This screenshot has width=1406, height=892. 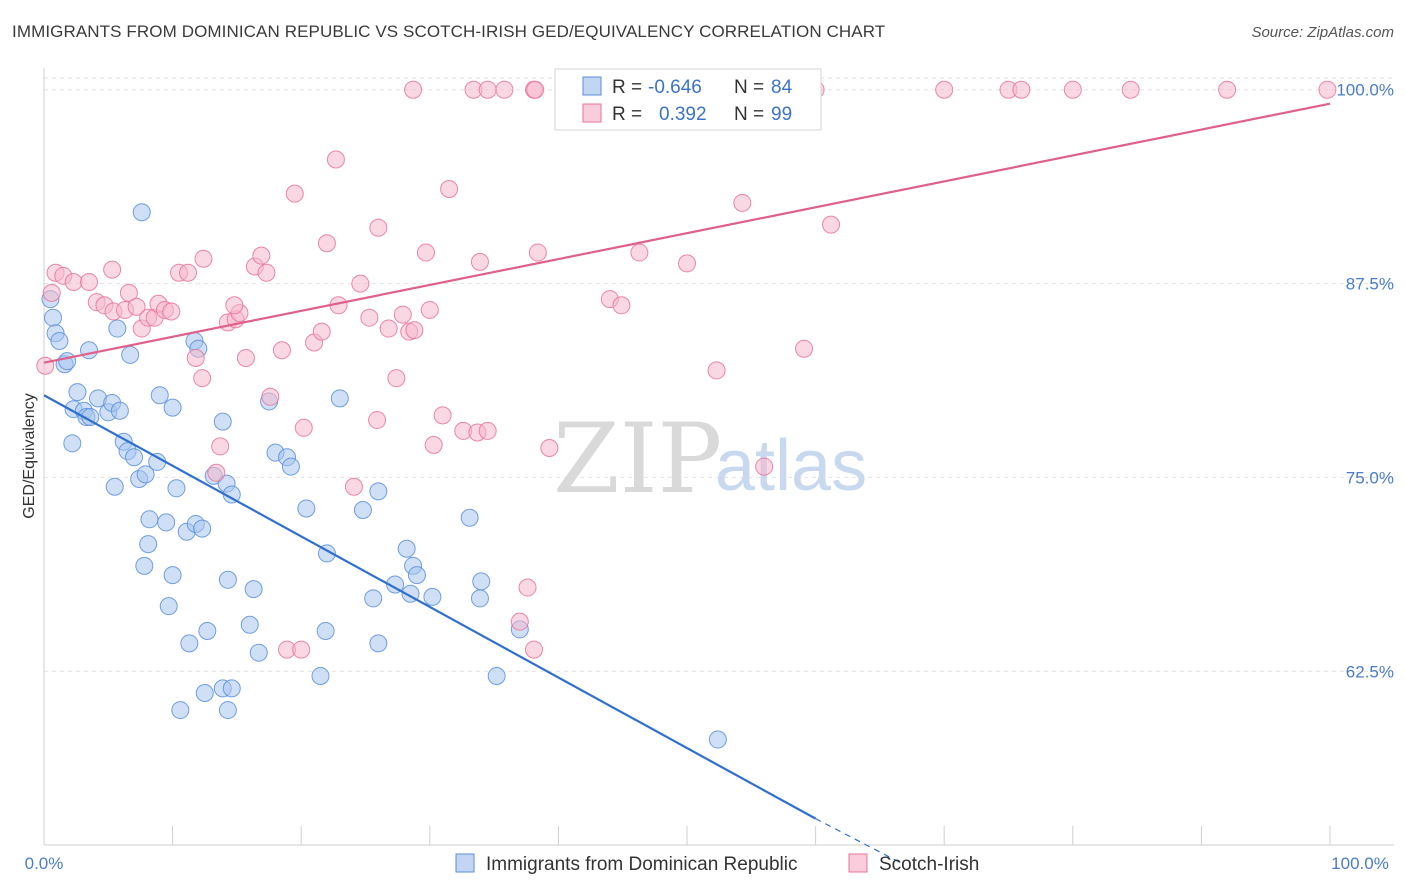 What do you see at coordinates (782, 87) in the screenshot?
I see `legend-n-value-dominican: 84` at bounding box center [782, 87].